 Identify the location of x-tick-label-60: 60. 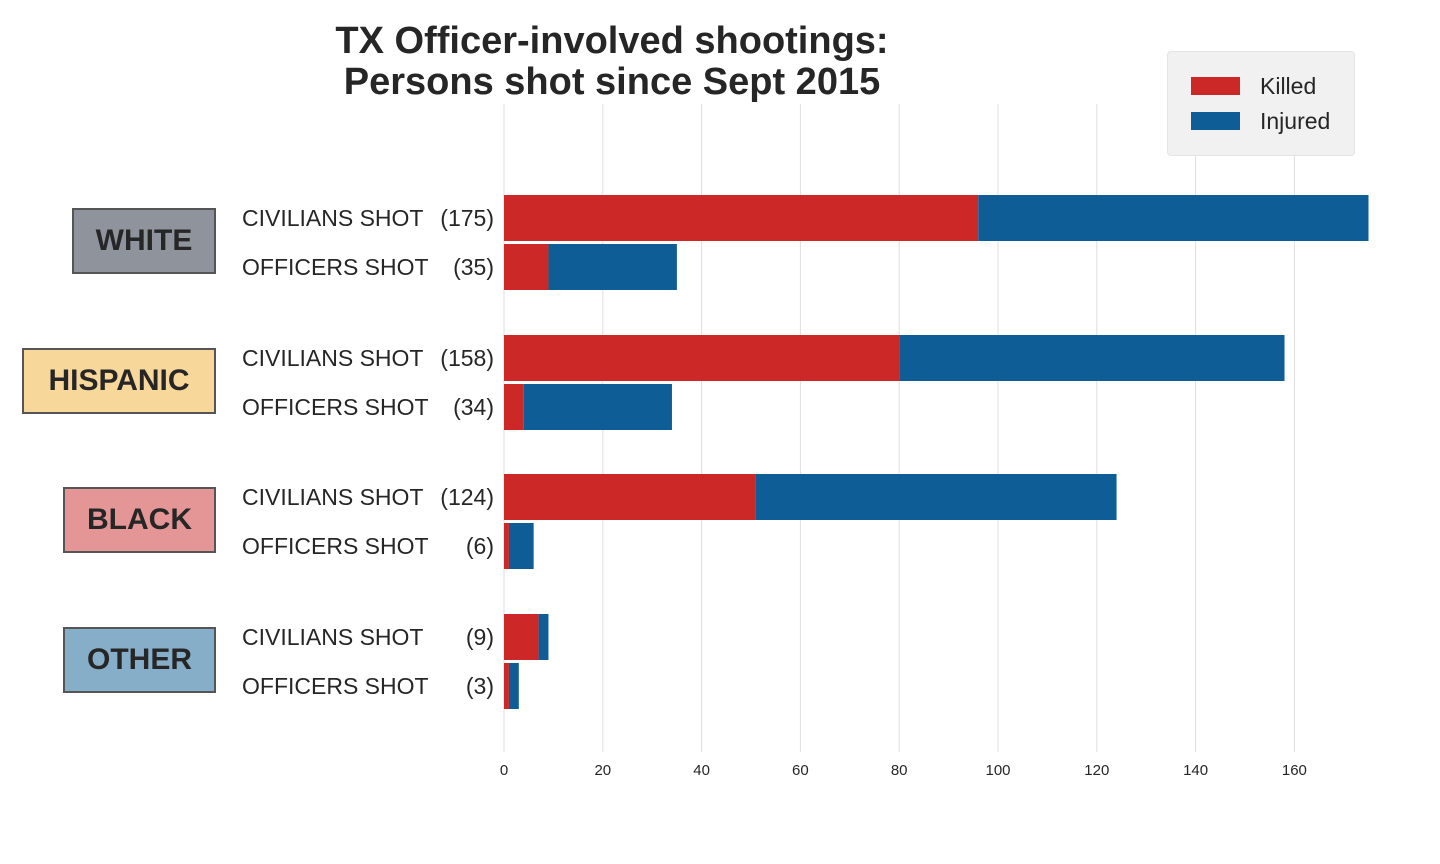
(800, 770).